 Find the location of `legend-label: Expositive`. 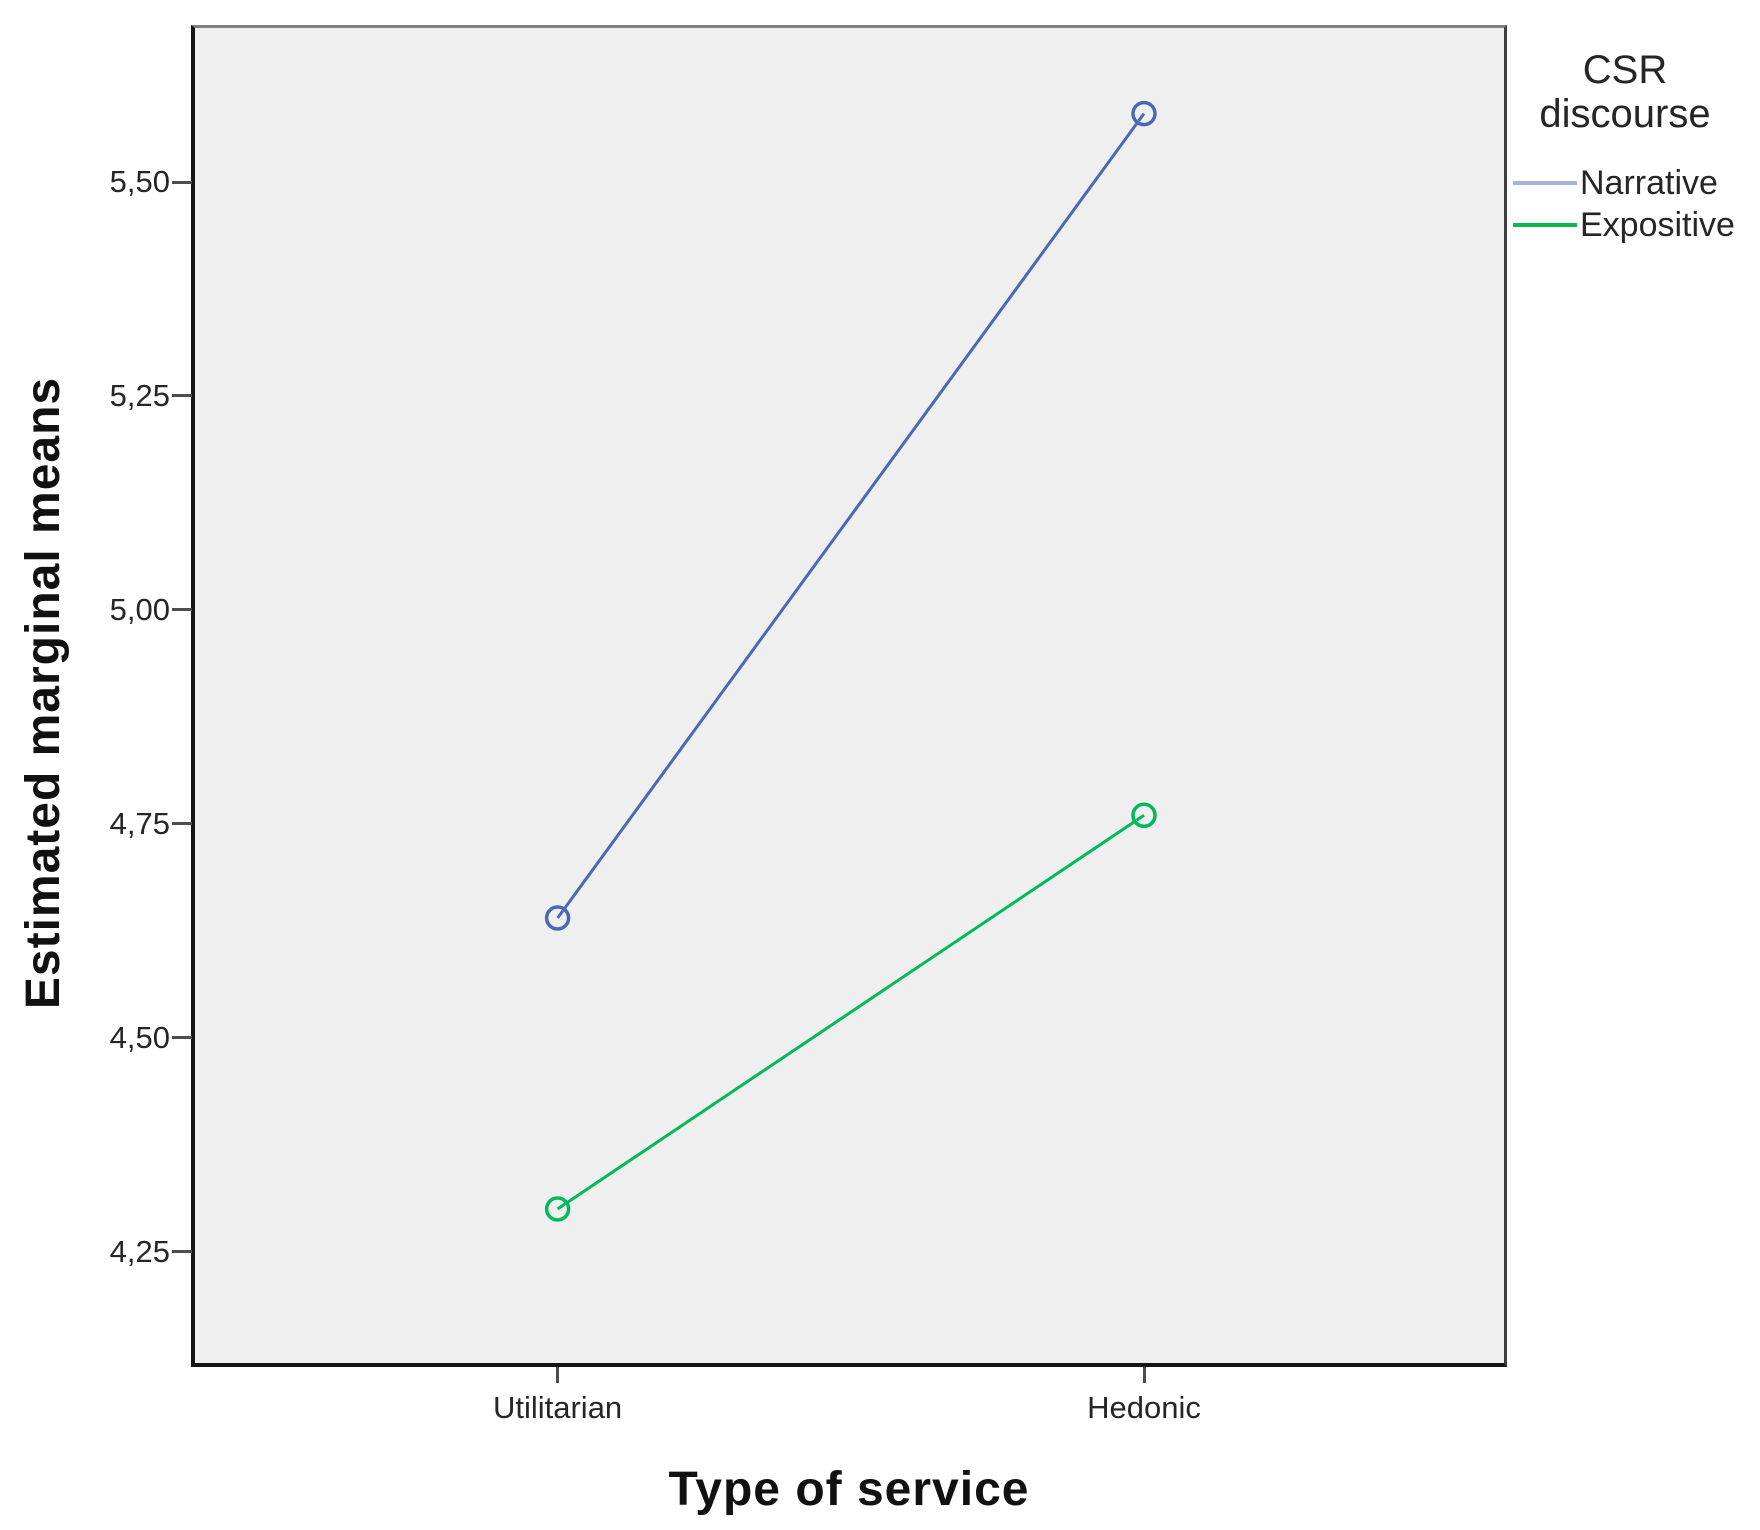

legend-label: Expositive is located at coordinates (1657, 224).